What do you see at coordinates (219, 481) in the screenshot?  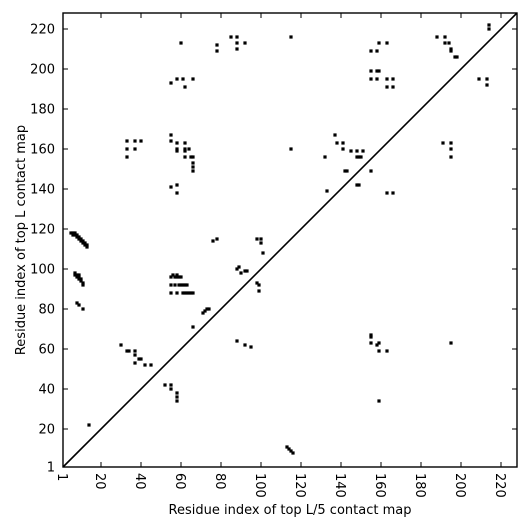 I see `x-tick-label: 80` at bounding box center [219, 481].